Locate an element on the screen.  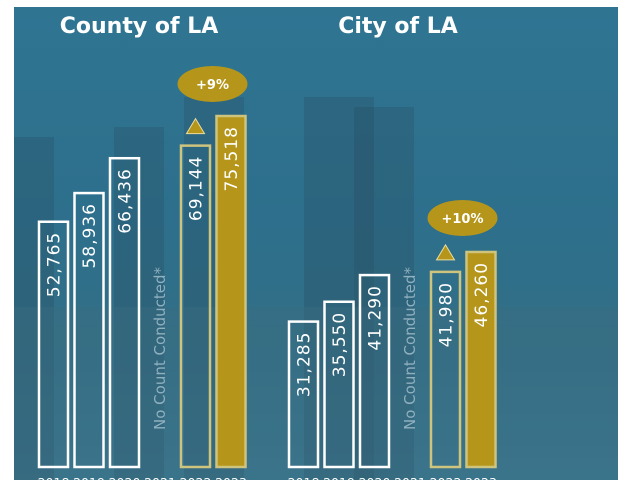
value-label: 58,936 is located at coordinates (90, 235).